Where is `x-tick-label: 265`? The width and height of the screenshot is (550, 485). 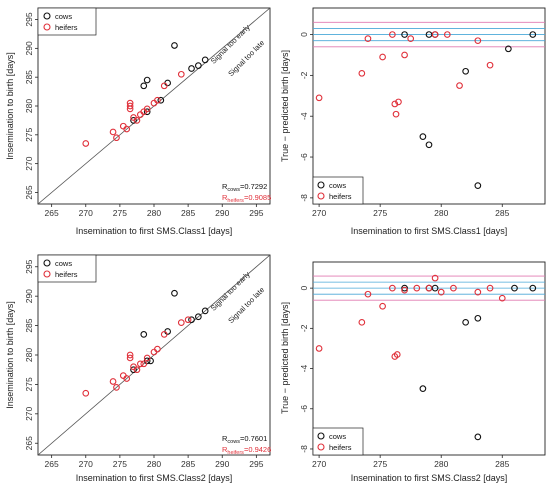
x-tick-label: 265 is located at coordinates (52, 464).